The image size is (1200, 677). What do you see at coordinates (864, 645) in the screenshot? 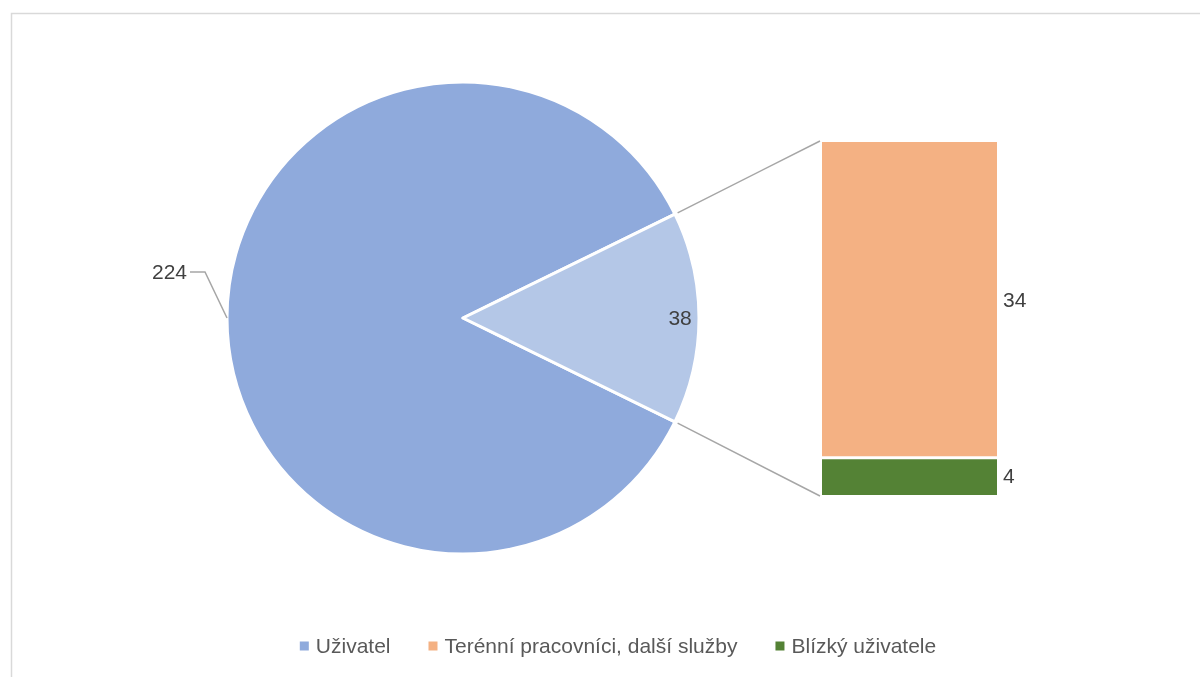
I see `legend-label: Blízký uživatele` at bounding box center [864, 645].